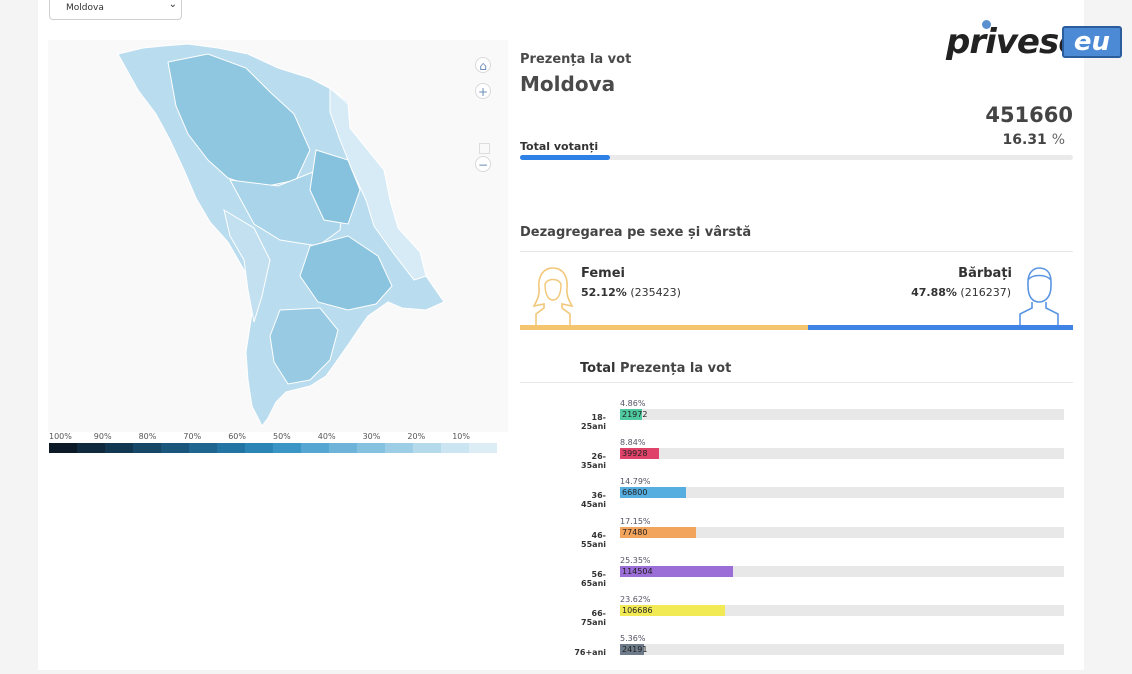  I want to click on chevron-down-icon: ⌄, so click(172, 5).